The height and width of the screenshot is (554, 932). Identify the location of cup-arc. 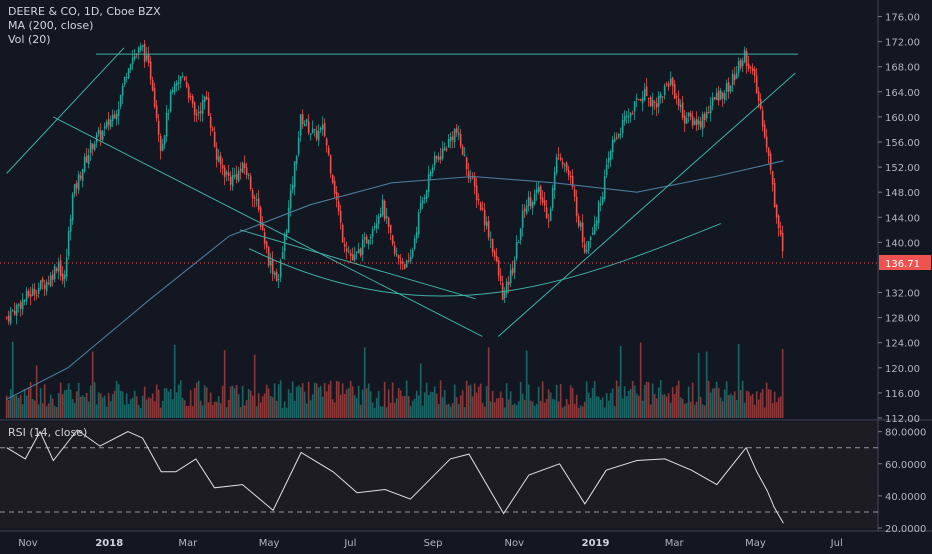
(484, 260).